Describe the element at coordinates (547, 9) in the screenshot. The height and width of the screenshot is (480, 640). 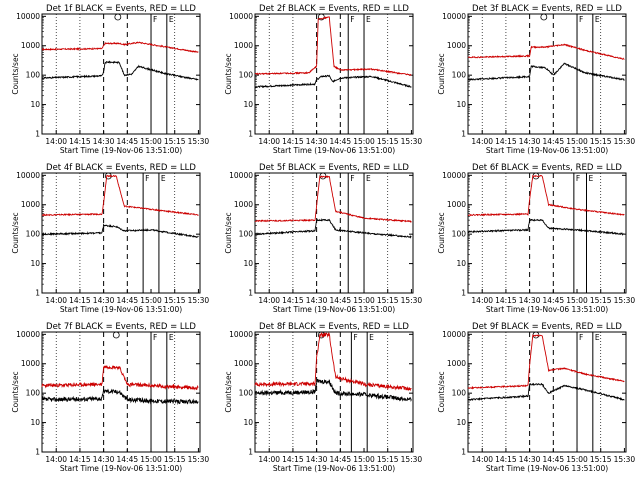
I see `chart-title: Det 3f BLACK = Events, RED = LLD` at that location.